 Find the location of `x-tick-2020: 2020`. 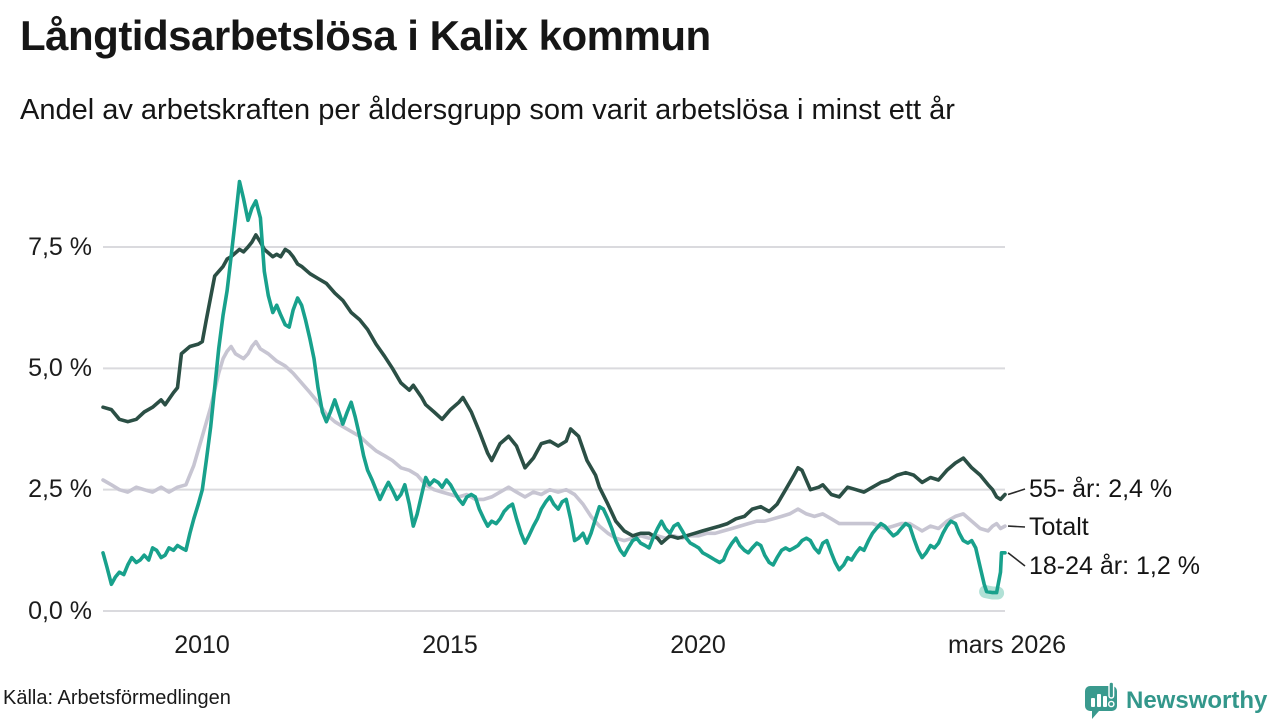

x-tick-2020: 2020 is located at coordinates (698, 645).